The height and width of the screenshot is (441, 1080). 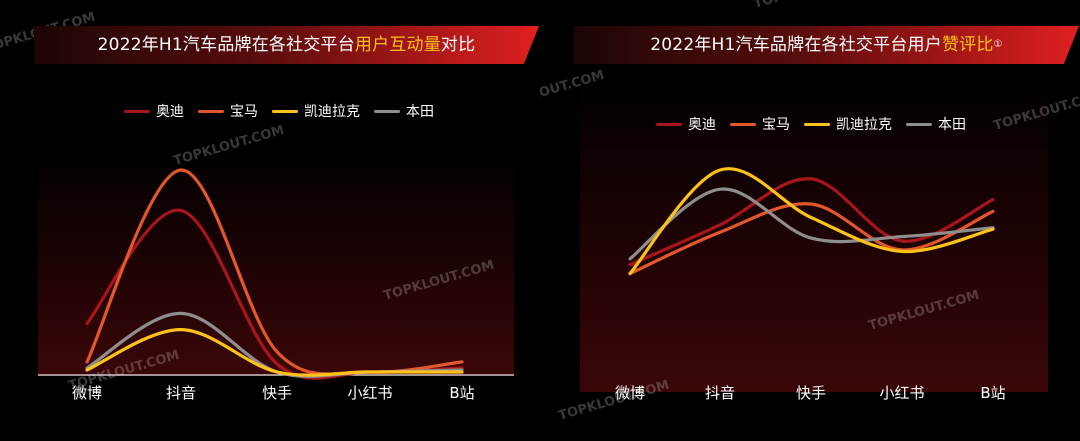 I want to click on title-part-1: 赞评比, so click(x=967, y=45).